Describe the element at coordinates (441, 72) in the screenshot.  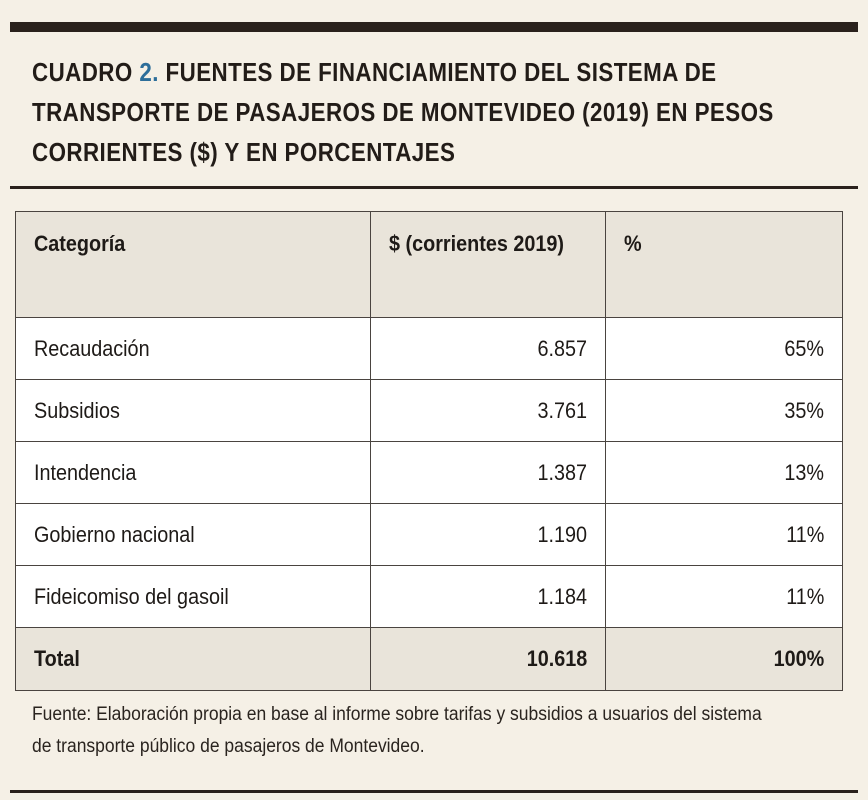
I see `title-text-1: FUENTES DE FINANCIAMIENTO DEL SISTEMA DE` at that location.